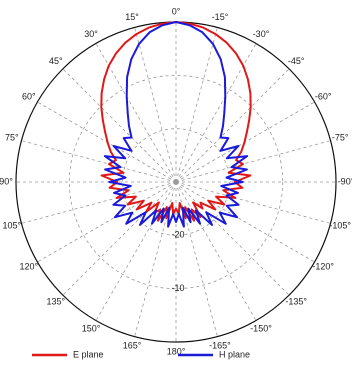 This screenshot has width=352, height=370. Describe the element at coordinates (220, 17) in the screenshot. I see `angle-tick-label: -15°` at that location.